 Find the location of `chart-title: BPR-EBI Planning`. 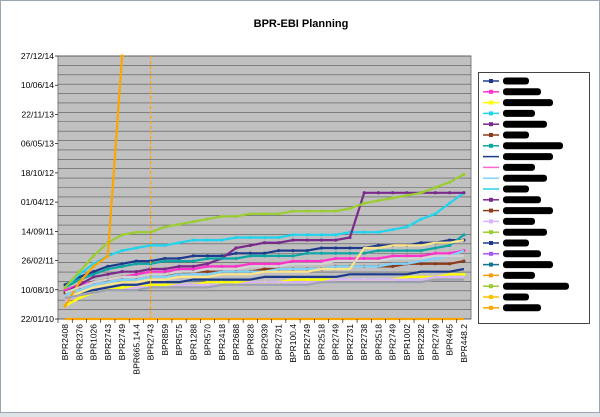

chart-title: BPR-EBI Planning is located at coordinates (301, 24).